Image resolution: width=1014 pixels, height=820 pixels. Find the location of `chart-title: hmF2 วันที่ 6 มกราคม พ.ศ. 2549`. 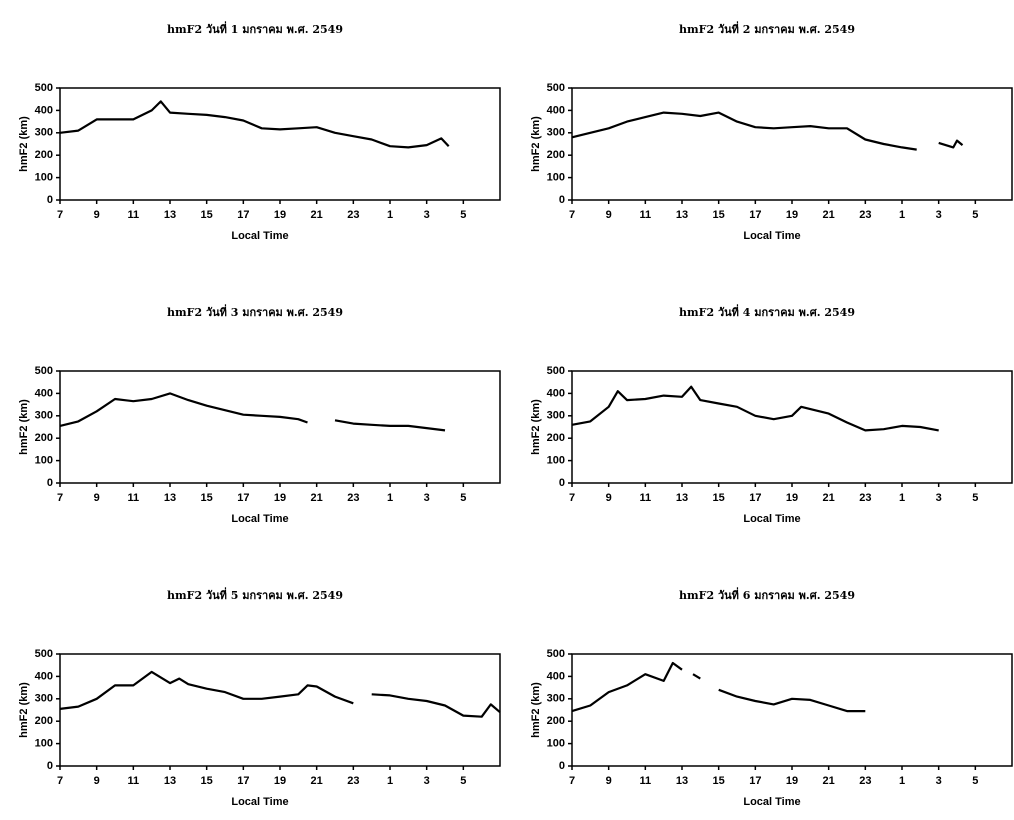

chart-title: hmF2 วันที่ 6 มกราคม พ.ศ. 2549 is located at coordinates (767, 594).